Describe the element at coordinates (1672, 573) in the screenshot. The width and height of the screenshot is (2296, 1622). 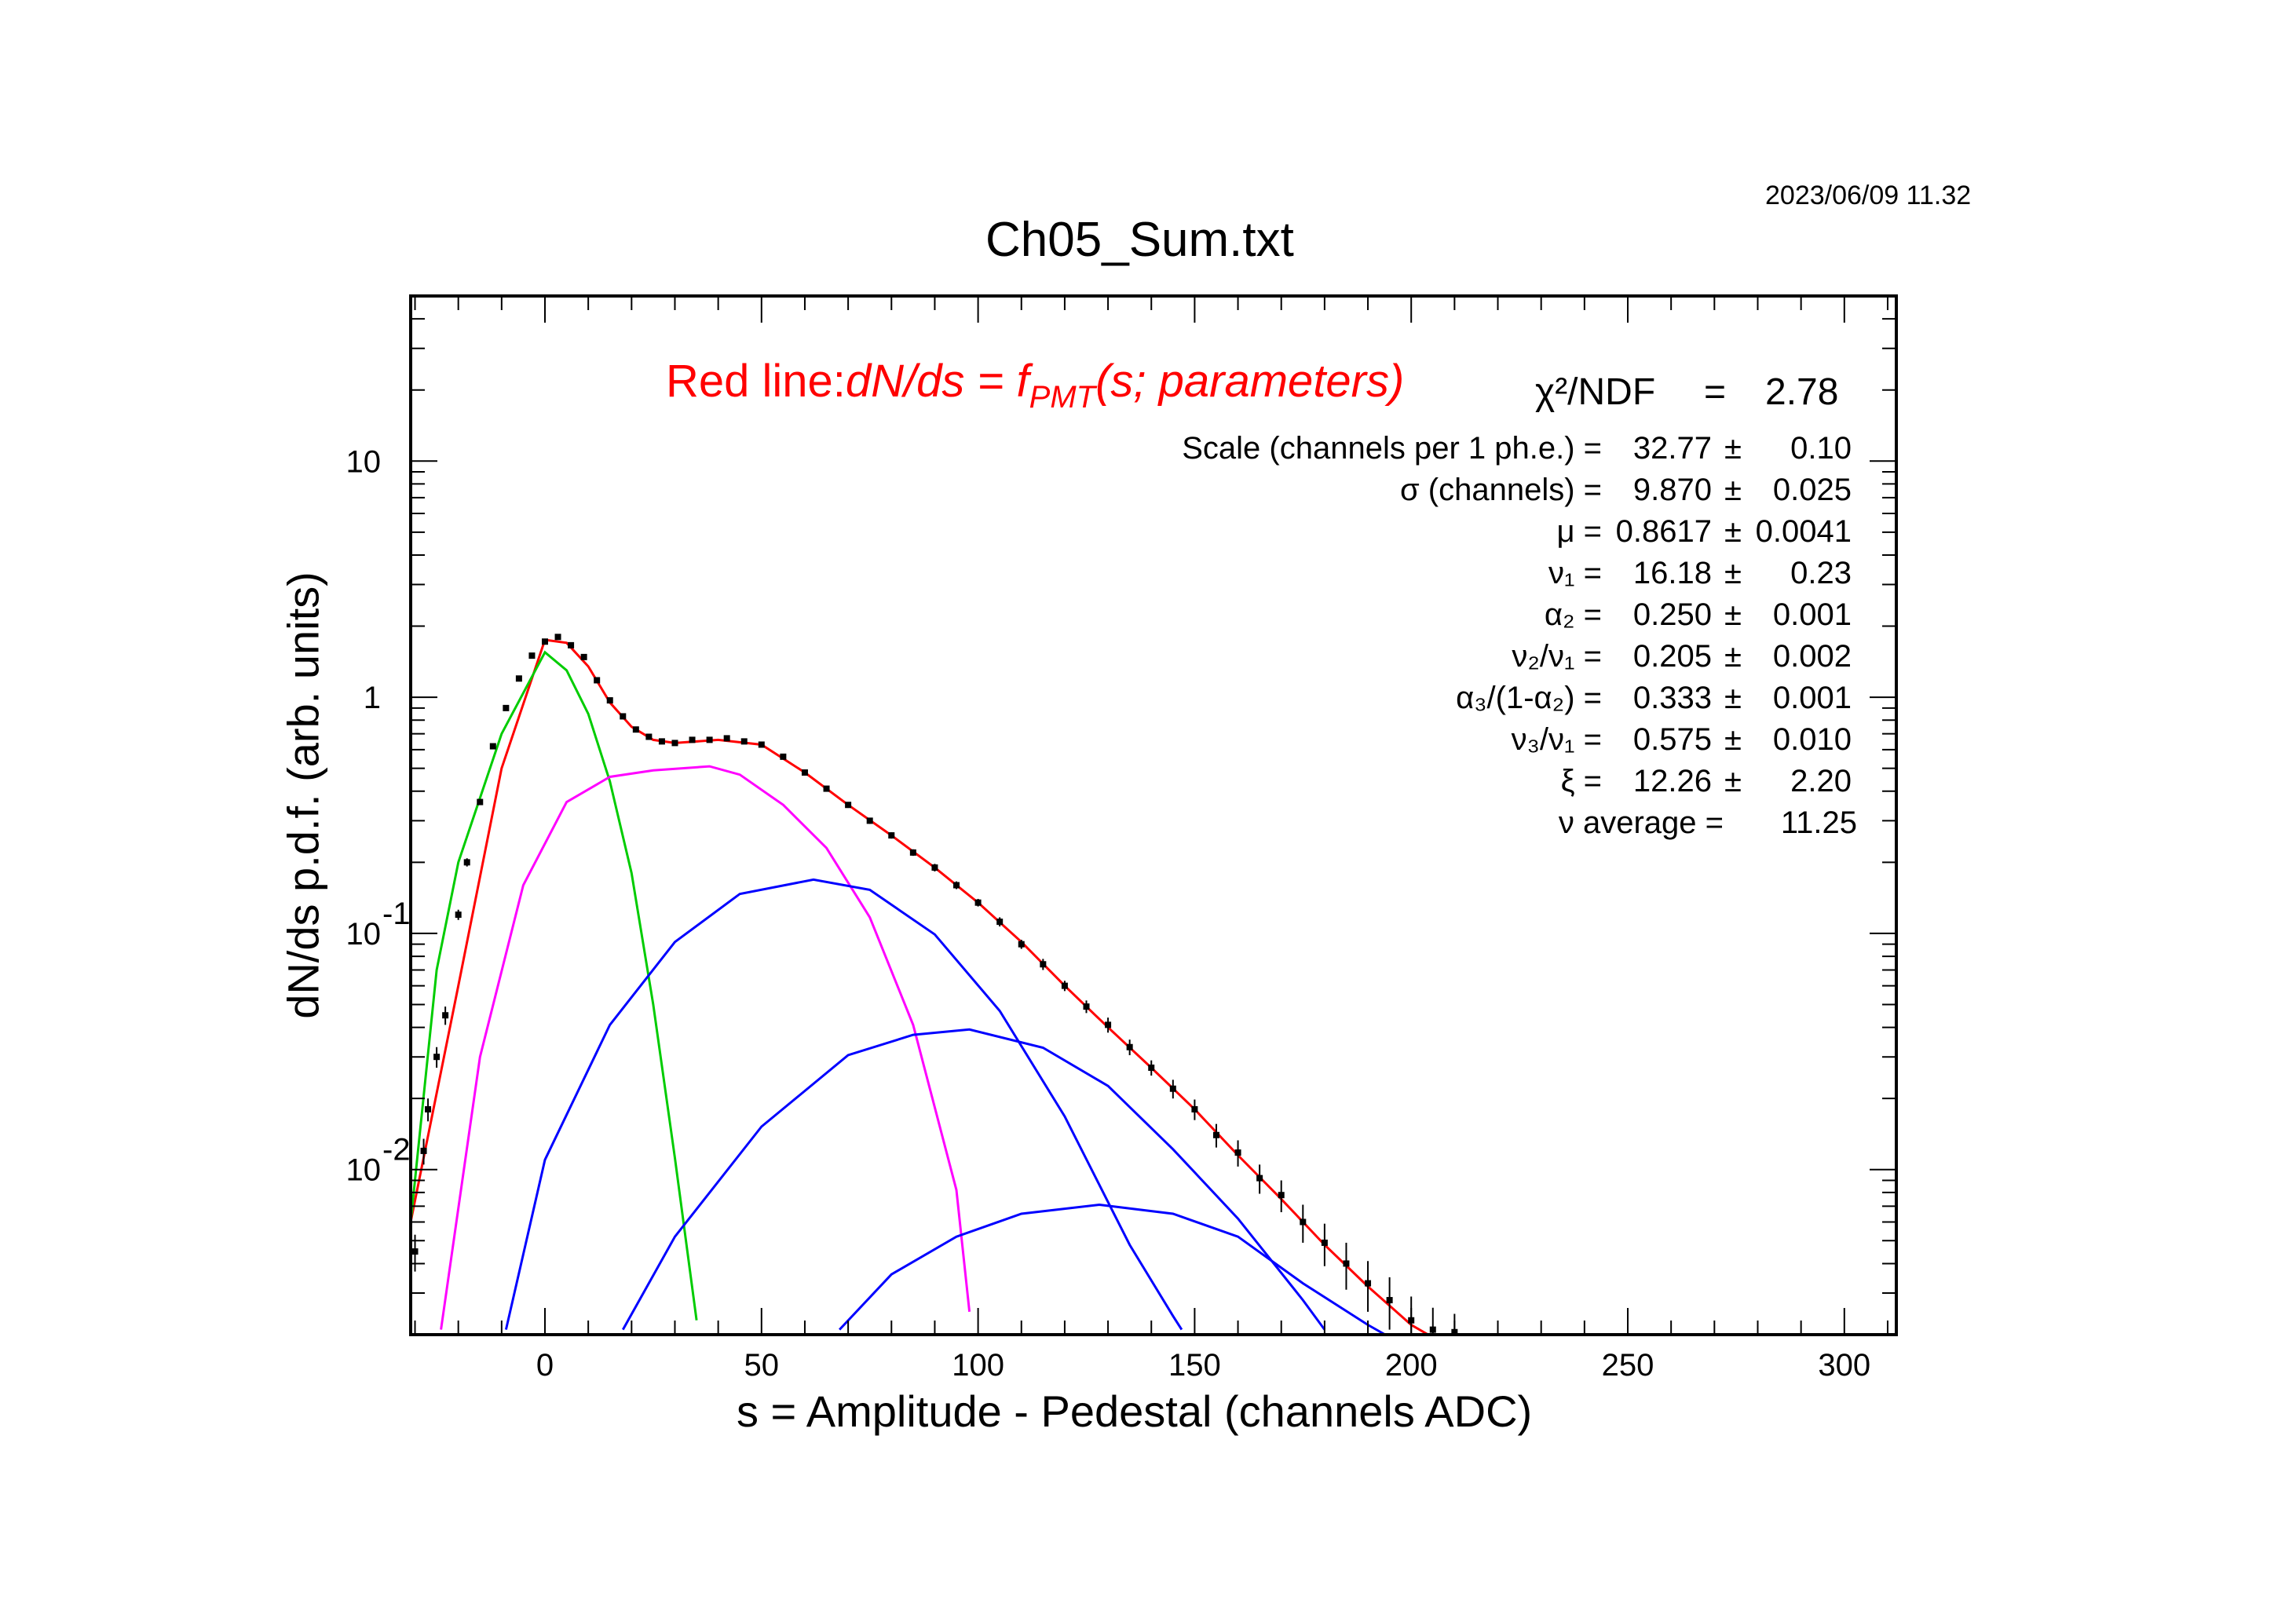
I see `param-value: 16.18` at that location.